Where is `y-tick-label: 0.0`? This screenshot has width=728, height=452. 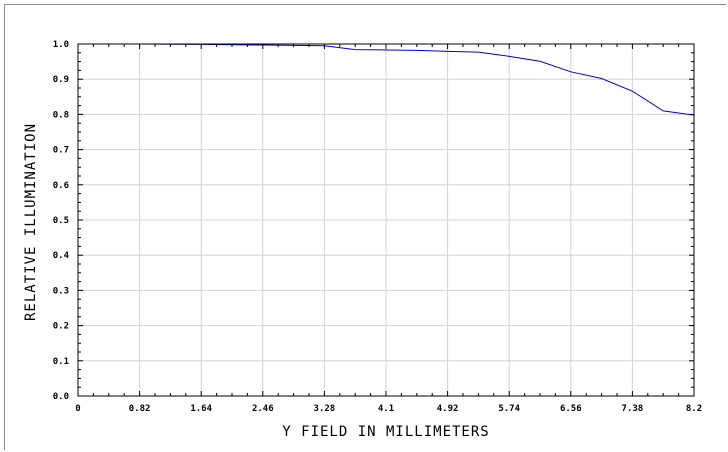 y-tick-label: 0.0 is located at coordinates (61, 397).